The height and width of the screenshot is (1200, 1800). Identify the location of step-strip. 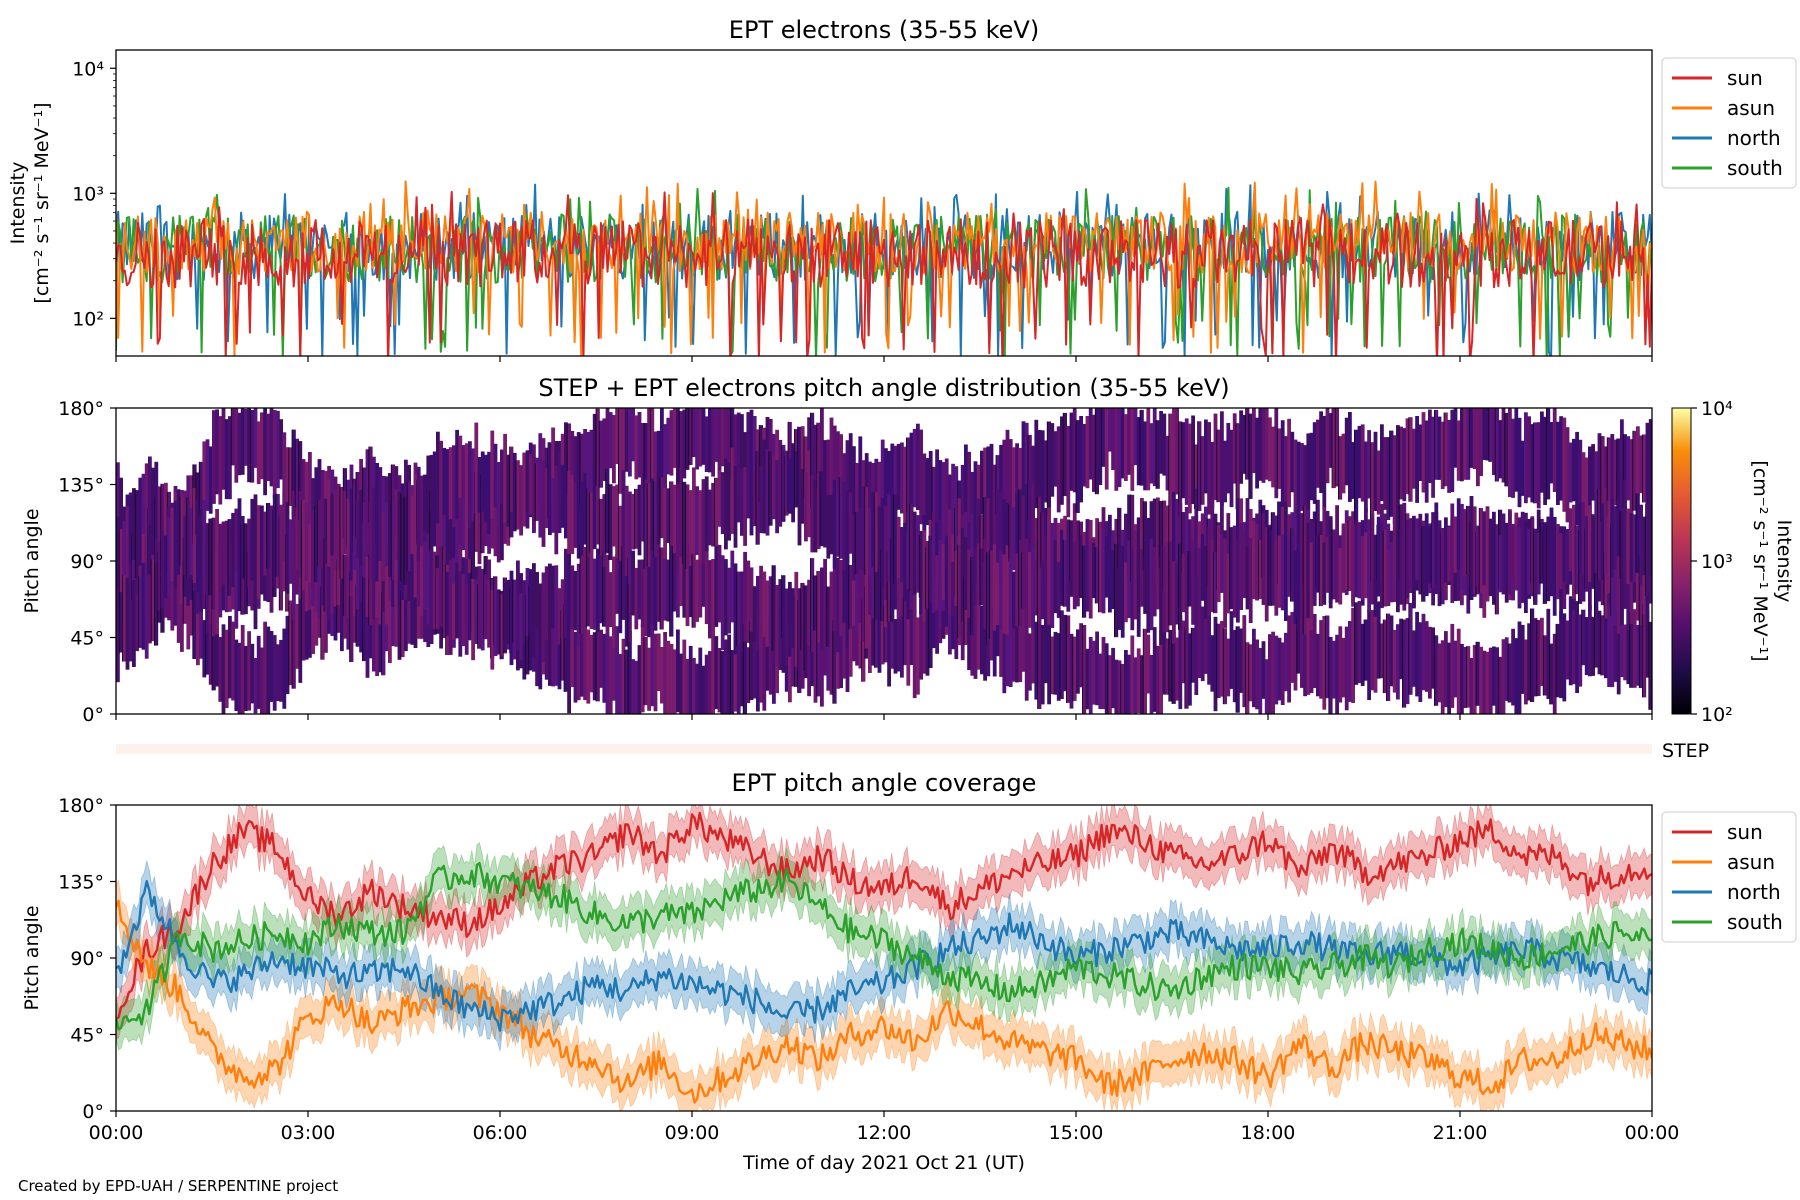
(884, 749).